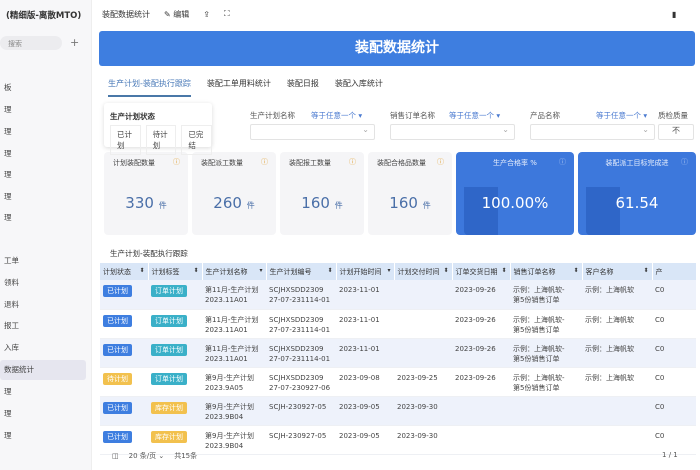  I want to click on stat-label: 生产合格率 %, so click(515, 163).